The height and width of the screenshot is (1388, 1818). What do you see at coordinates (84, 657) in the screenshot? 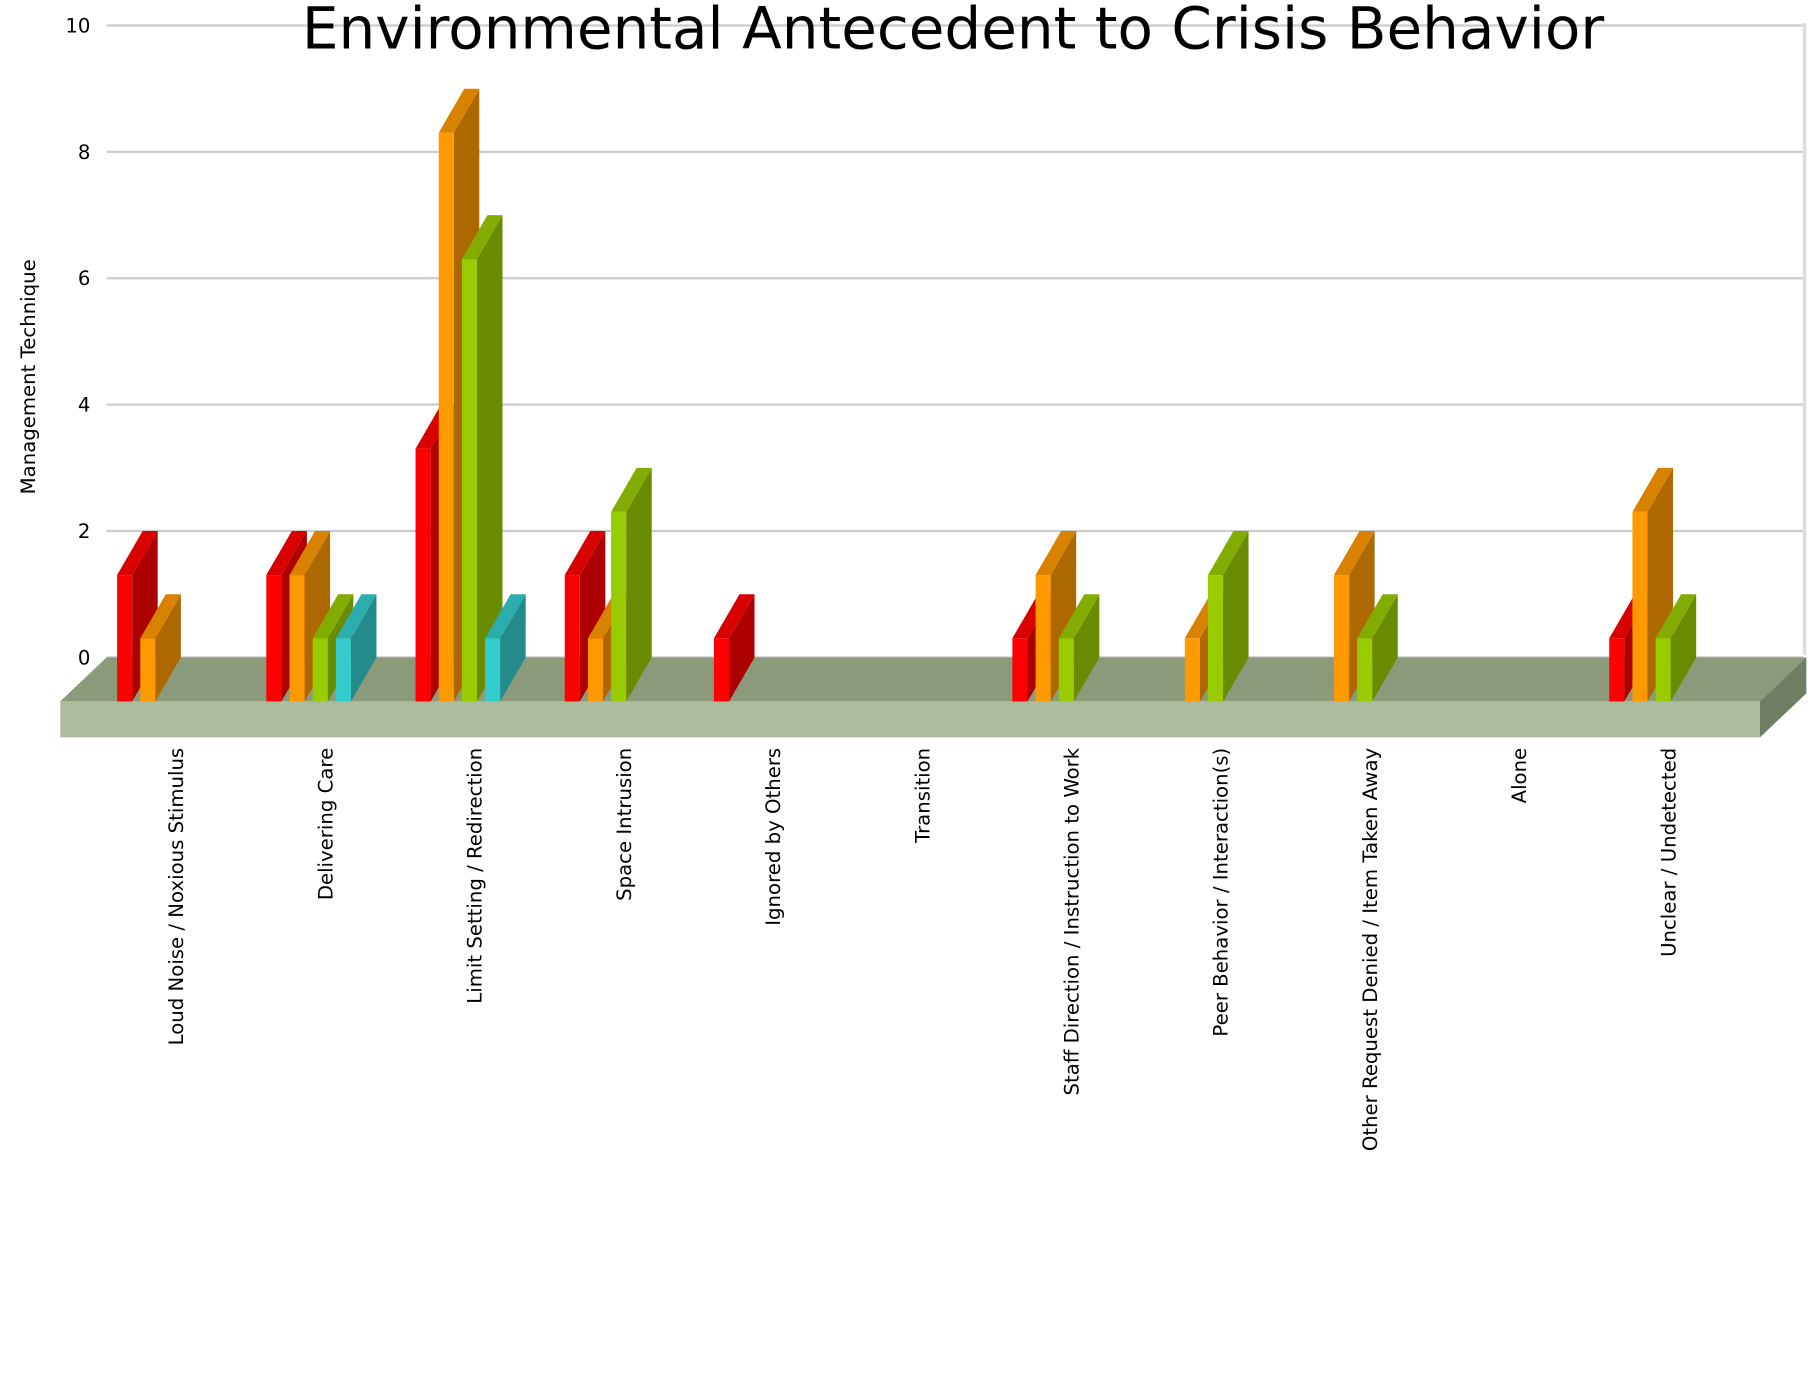
I see `y-tick-label: 0` at bounding box center [84, 657].